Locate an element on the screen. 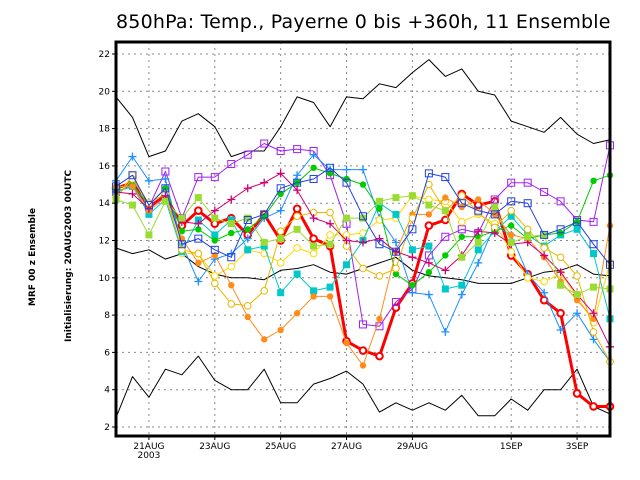 Image resolution: width=640 pixels, height=480 pixels. x-tick-label: 27AUG is located at coordinates (346, 447).